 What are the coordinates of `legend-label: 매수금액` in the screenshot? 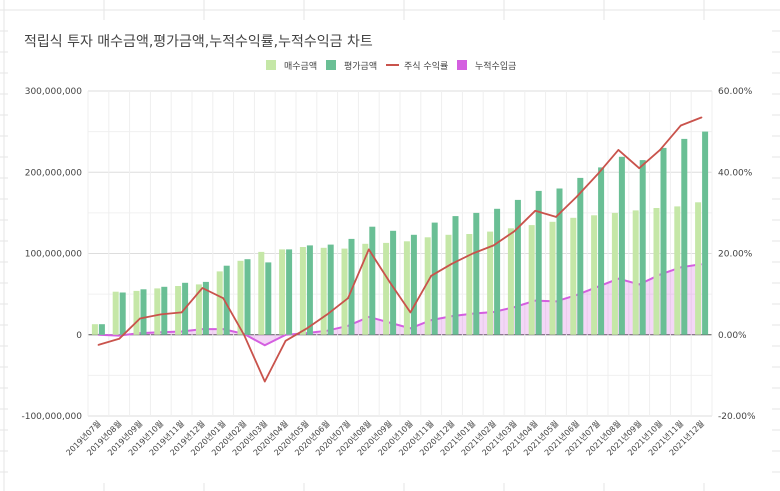 It's located at (300, 66).